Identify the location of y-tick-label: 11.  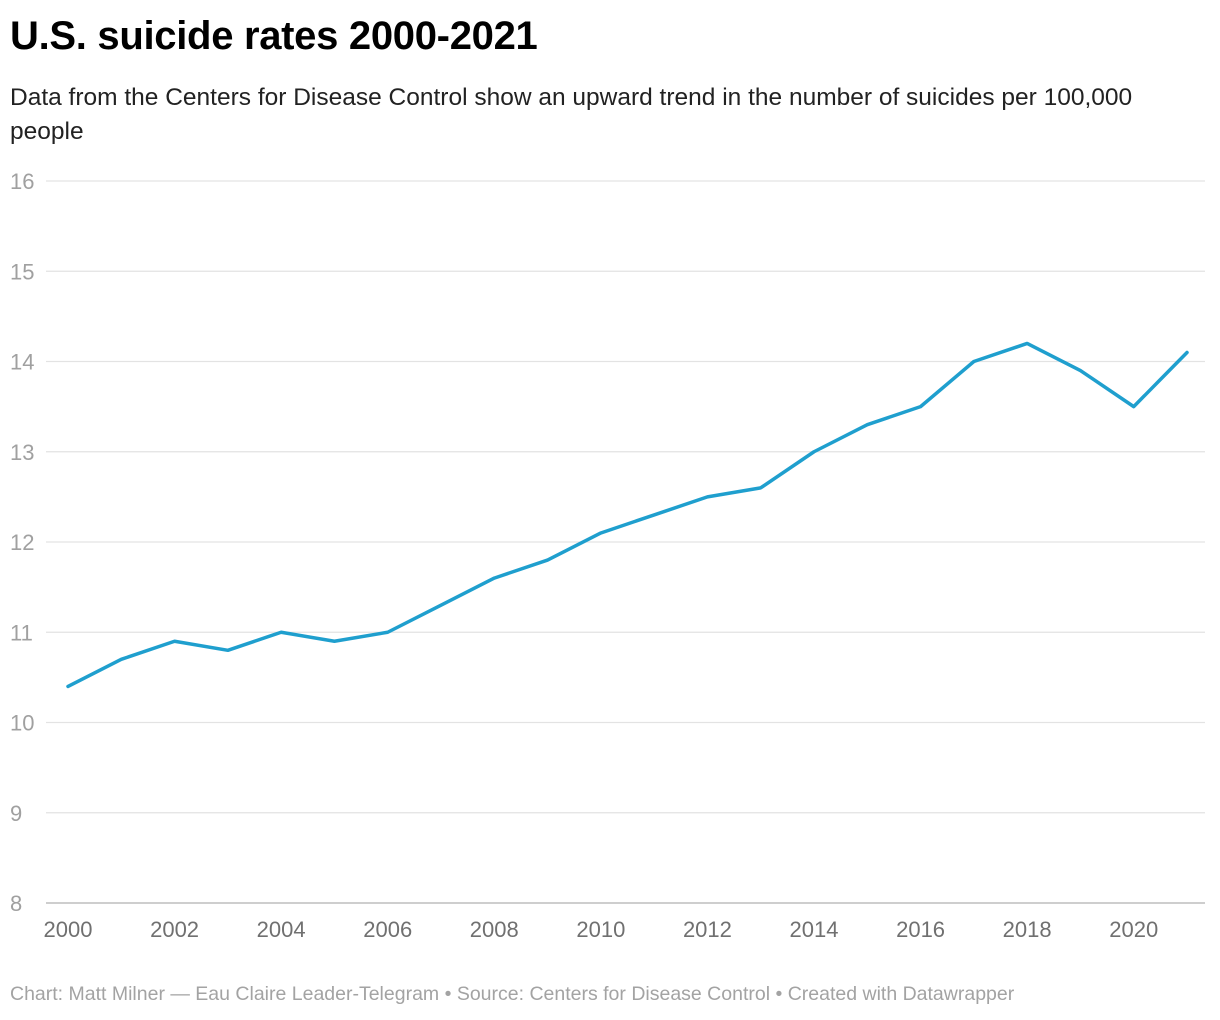
(21, 632).